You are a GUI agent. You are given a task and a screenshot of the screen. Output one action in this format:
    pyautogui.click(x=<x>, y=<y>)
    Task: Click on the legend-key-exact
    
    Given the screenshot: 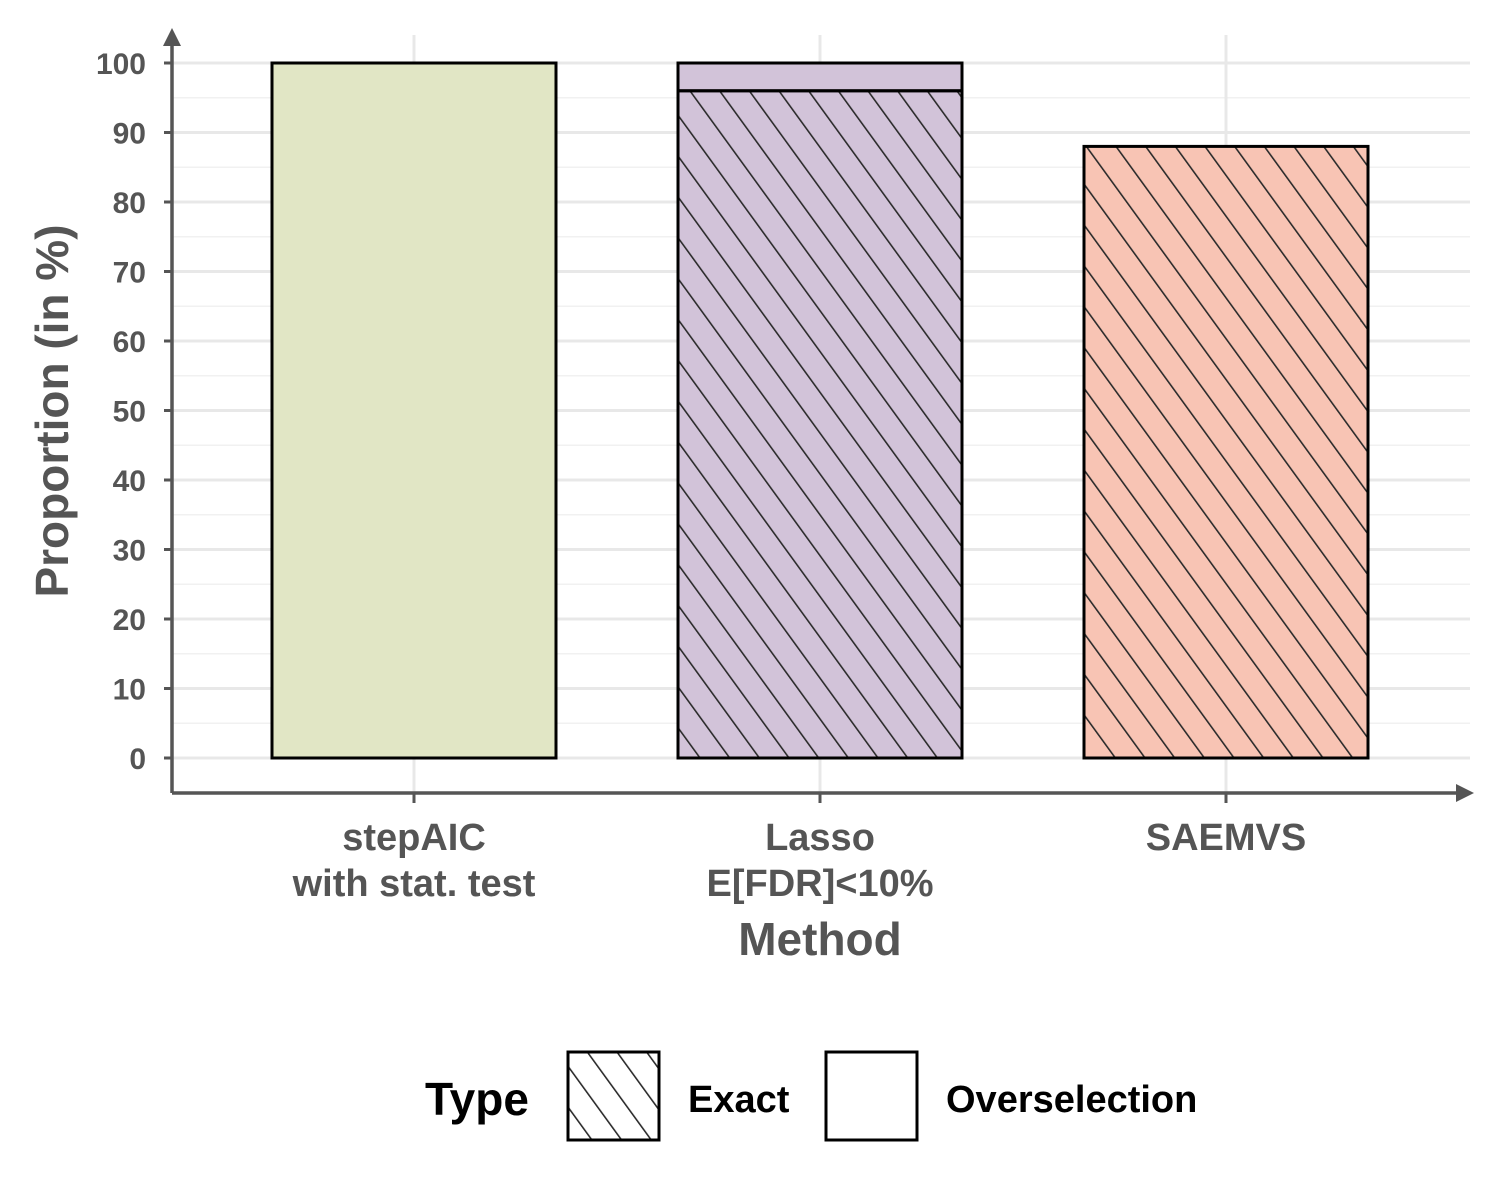 What is the action you would take?
    pyautogui.click(x=613, y=1096)
    